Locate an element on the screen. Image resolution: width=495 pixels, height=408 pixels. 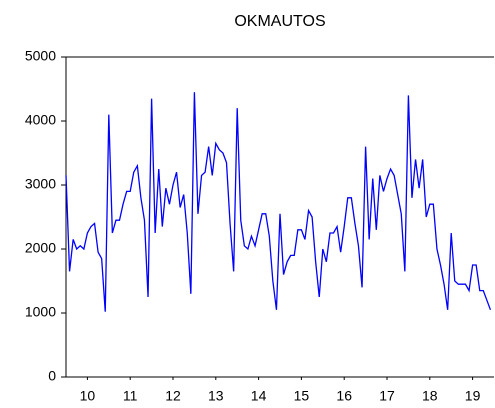
x-tick-label: 18 is located at coordinates (430, 396).